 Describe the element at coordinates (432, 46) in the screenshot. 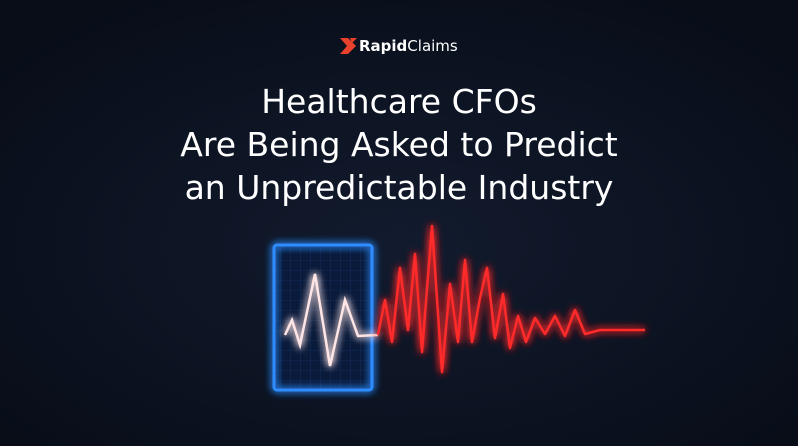

I see `logo-regular: Claims` at that location.